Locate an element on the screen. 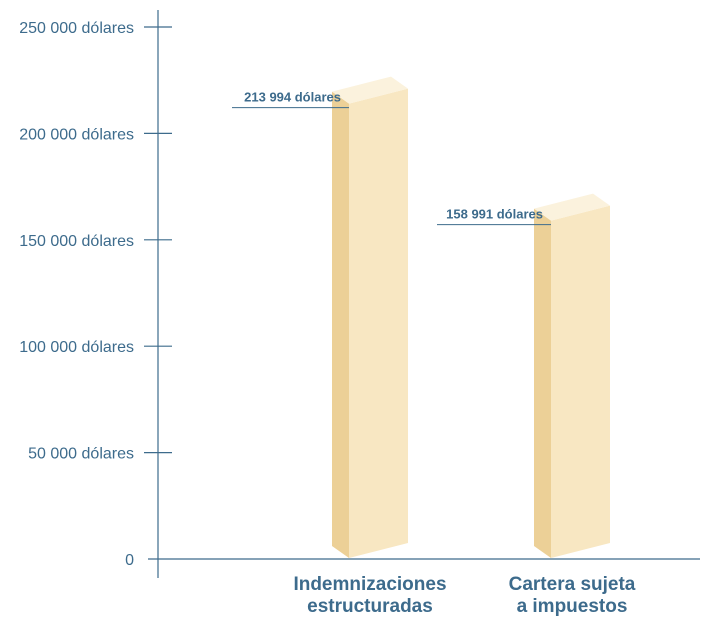 The height and width of the screenshot is (624, 711). y-tick-label: 100 000 dólares is located at coordinates (76, 347).